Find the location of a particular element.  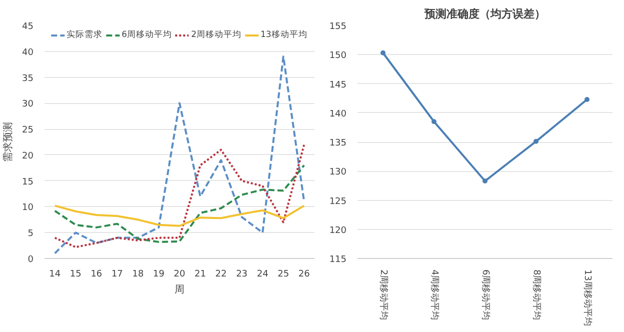

x-tick-label: 17 is located at coordinates (117, 275).